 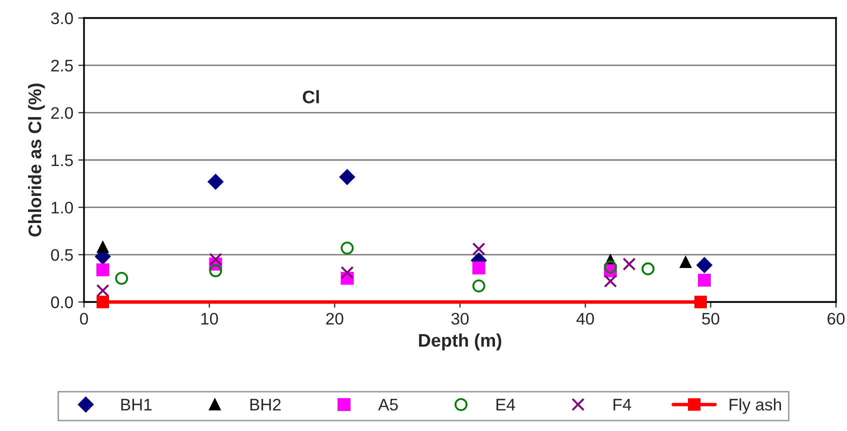 I want to click on legend-label: BH1, so click(x=136, y=404).